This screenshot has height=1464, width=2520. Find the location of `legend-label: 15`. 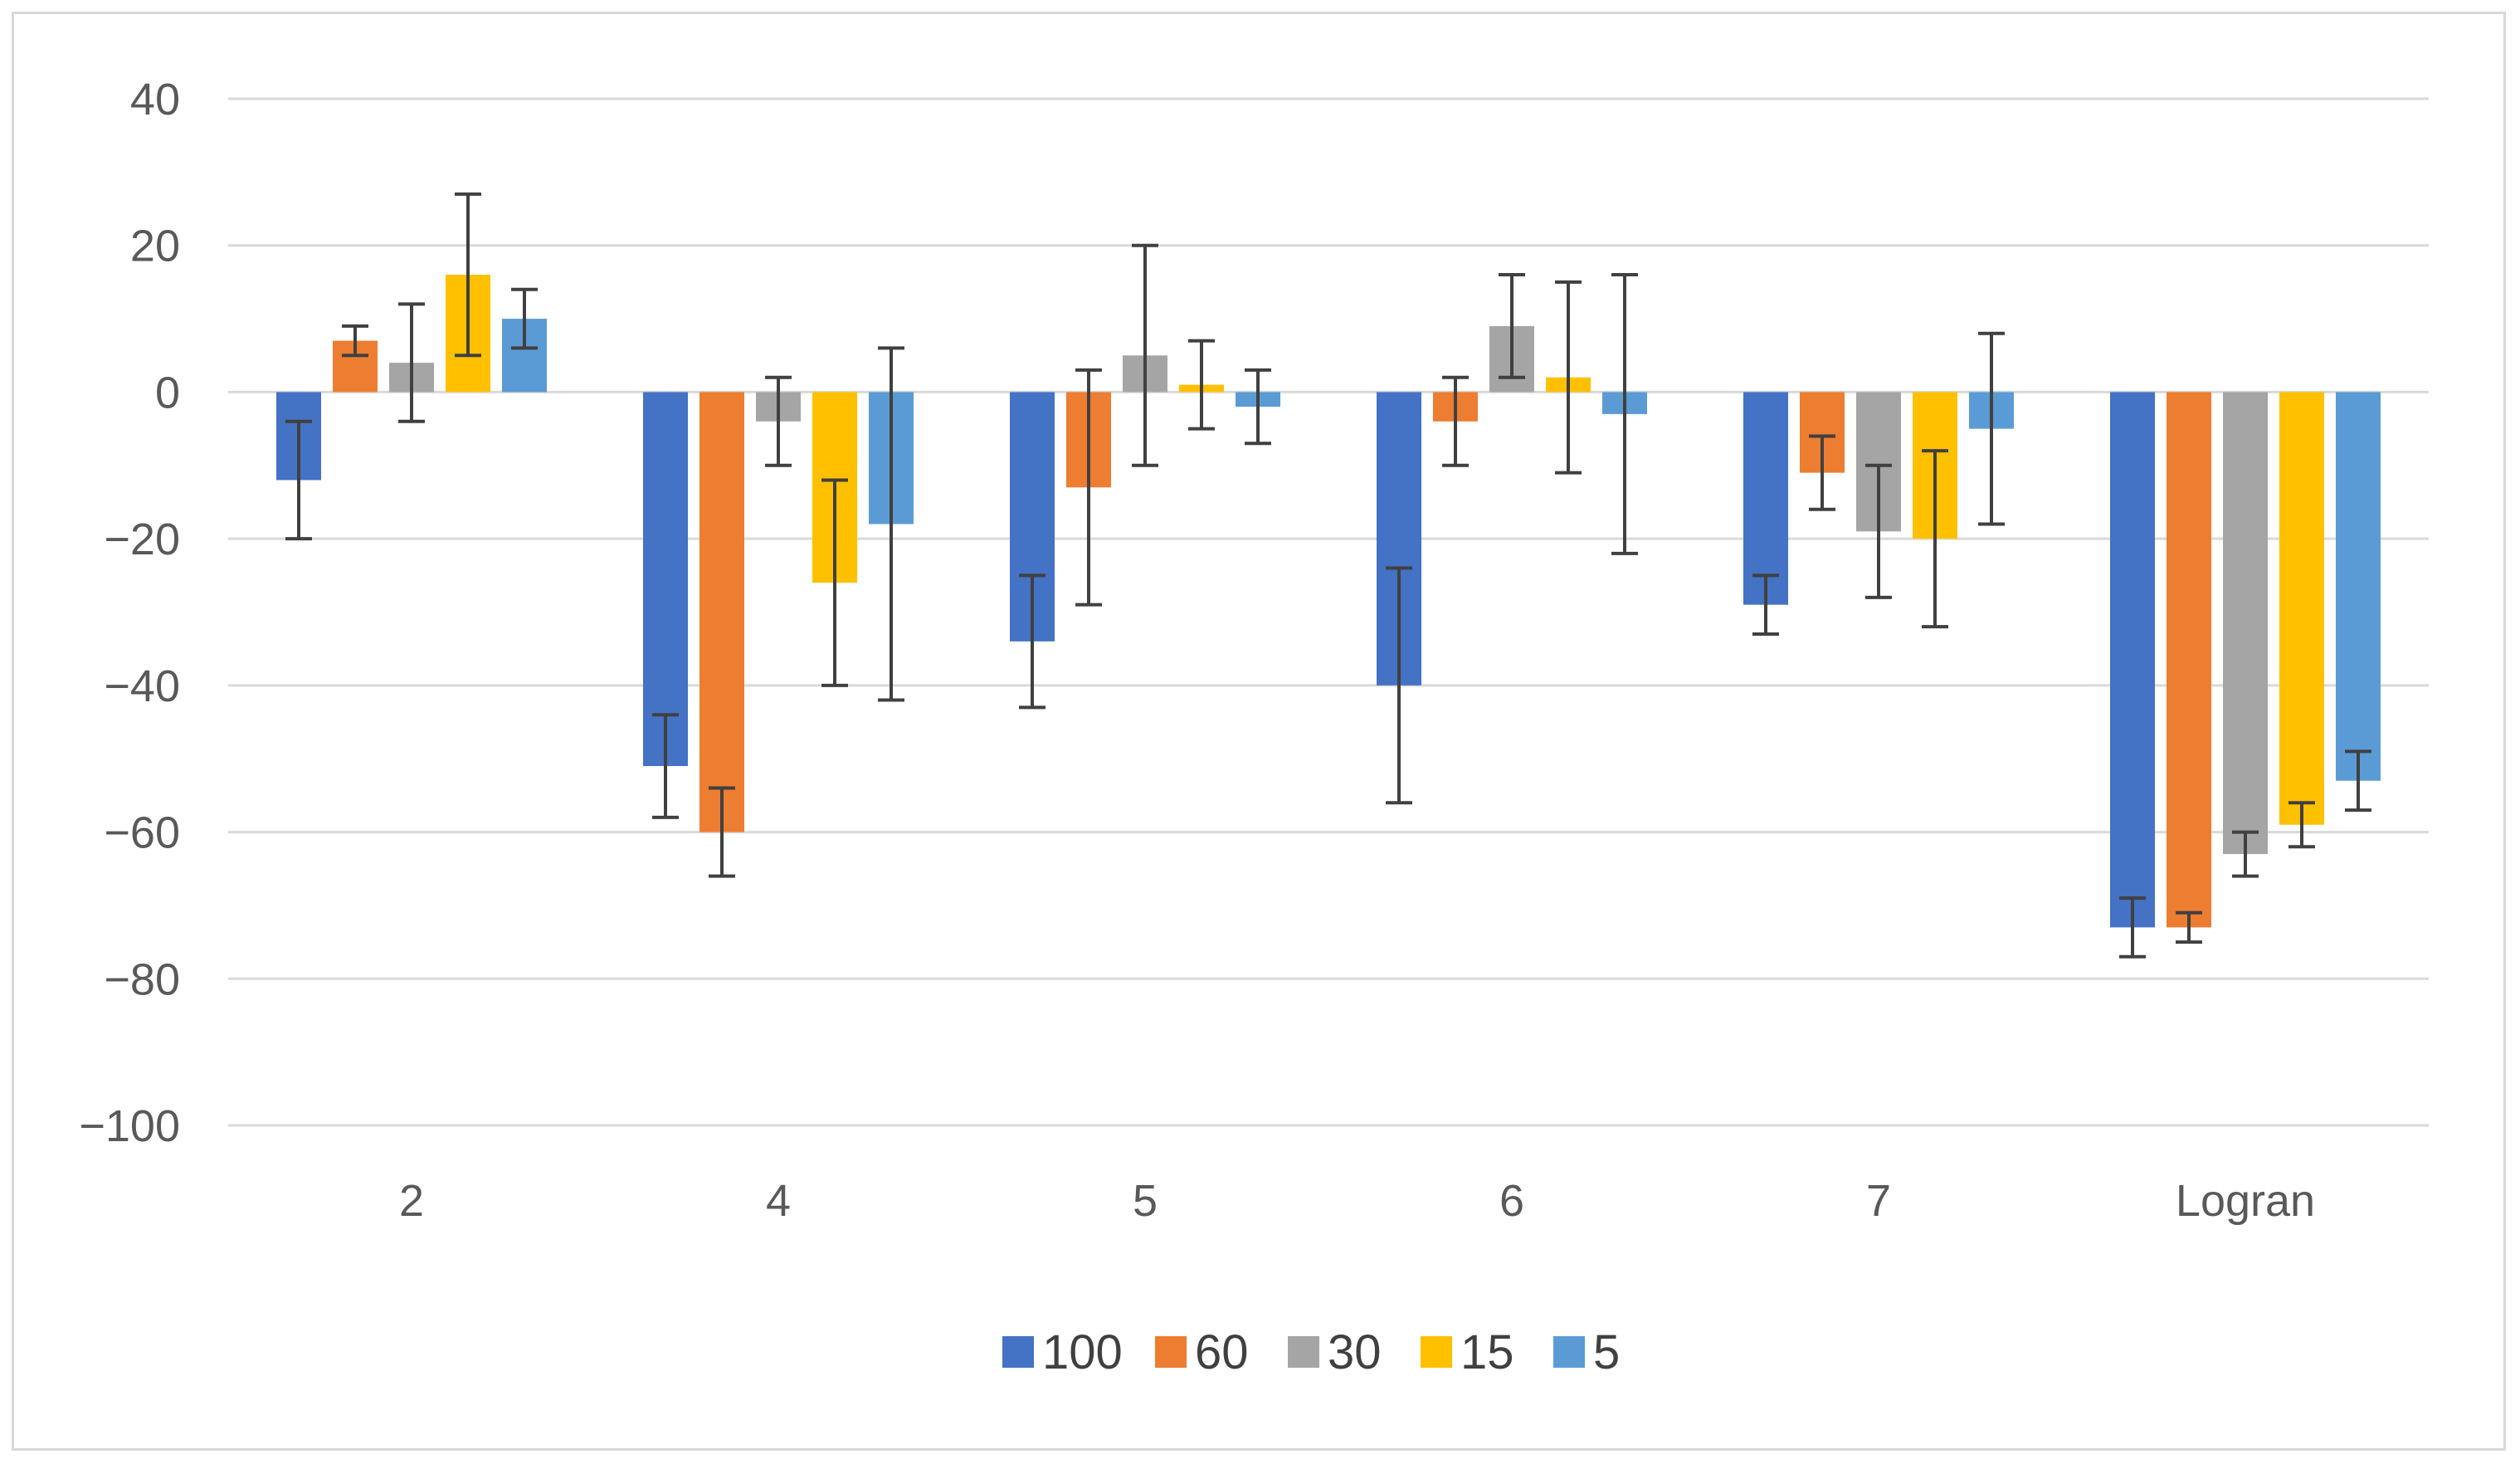

legend-label: 15 is located at coordinates (1487, 1352).